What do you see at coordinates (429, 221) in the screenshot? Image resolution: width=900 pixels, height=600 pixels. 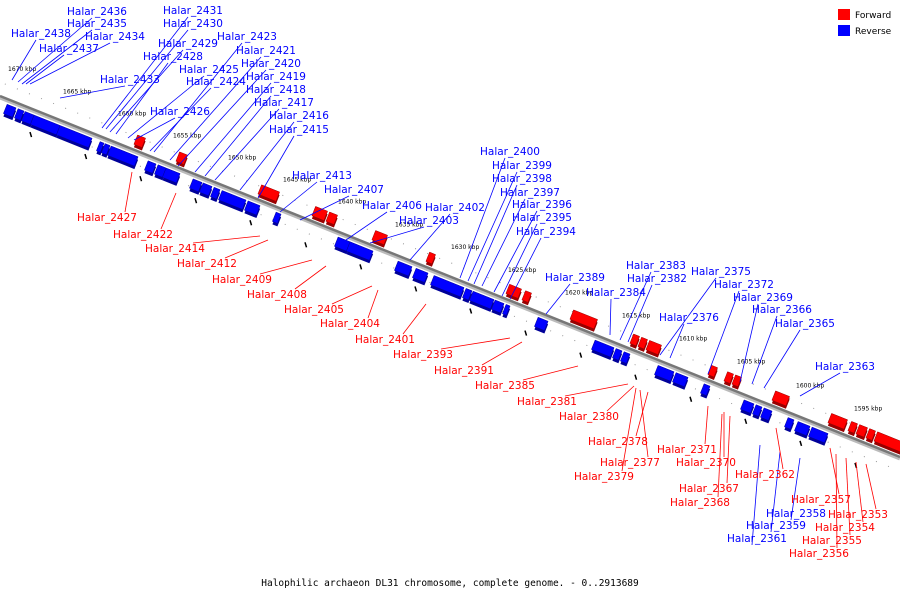 I see `reverse-gene-label: Halar_2403` at bounding box center [429, 221].